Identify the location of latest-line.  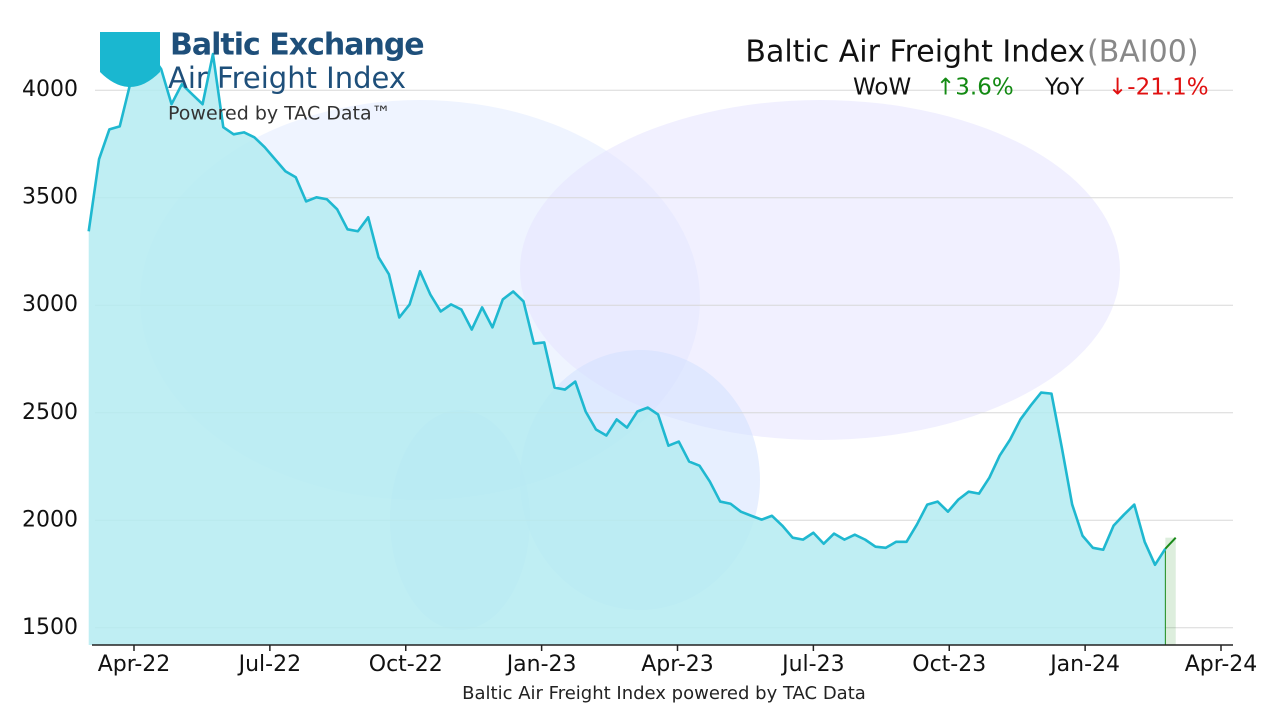
(1170, 543).